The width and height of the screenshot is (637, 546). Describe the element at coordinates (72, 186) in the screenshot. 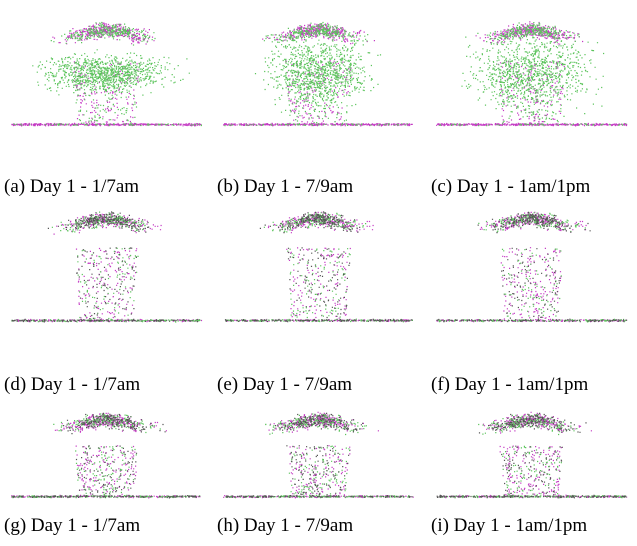

I see `caption: (a) Day 1 - 1/7am` at that location.